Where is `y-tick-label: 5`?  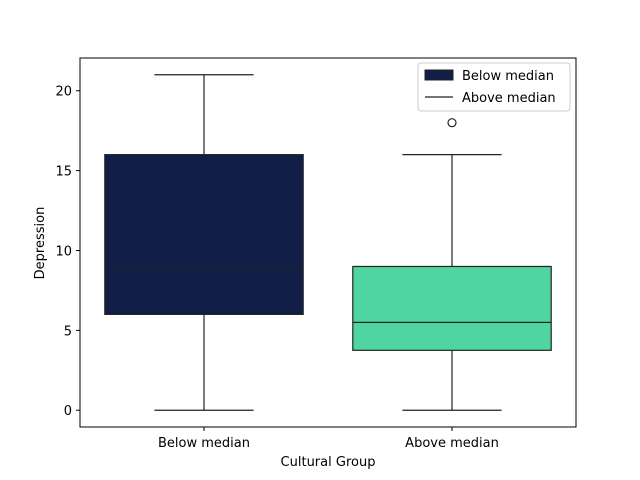 y-tick-label: 5 is located at coordinates (68, 331).